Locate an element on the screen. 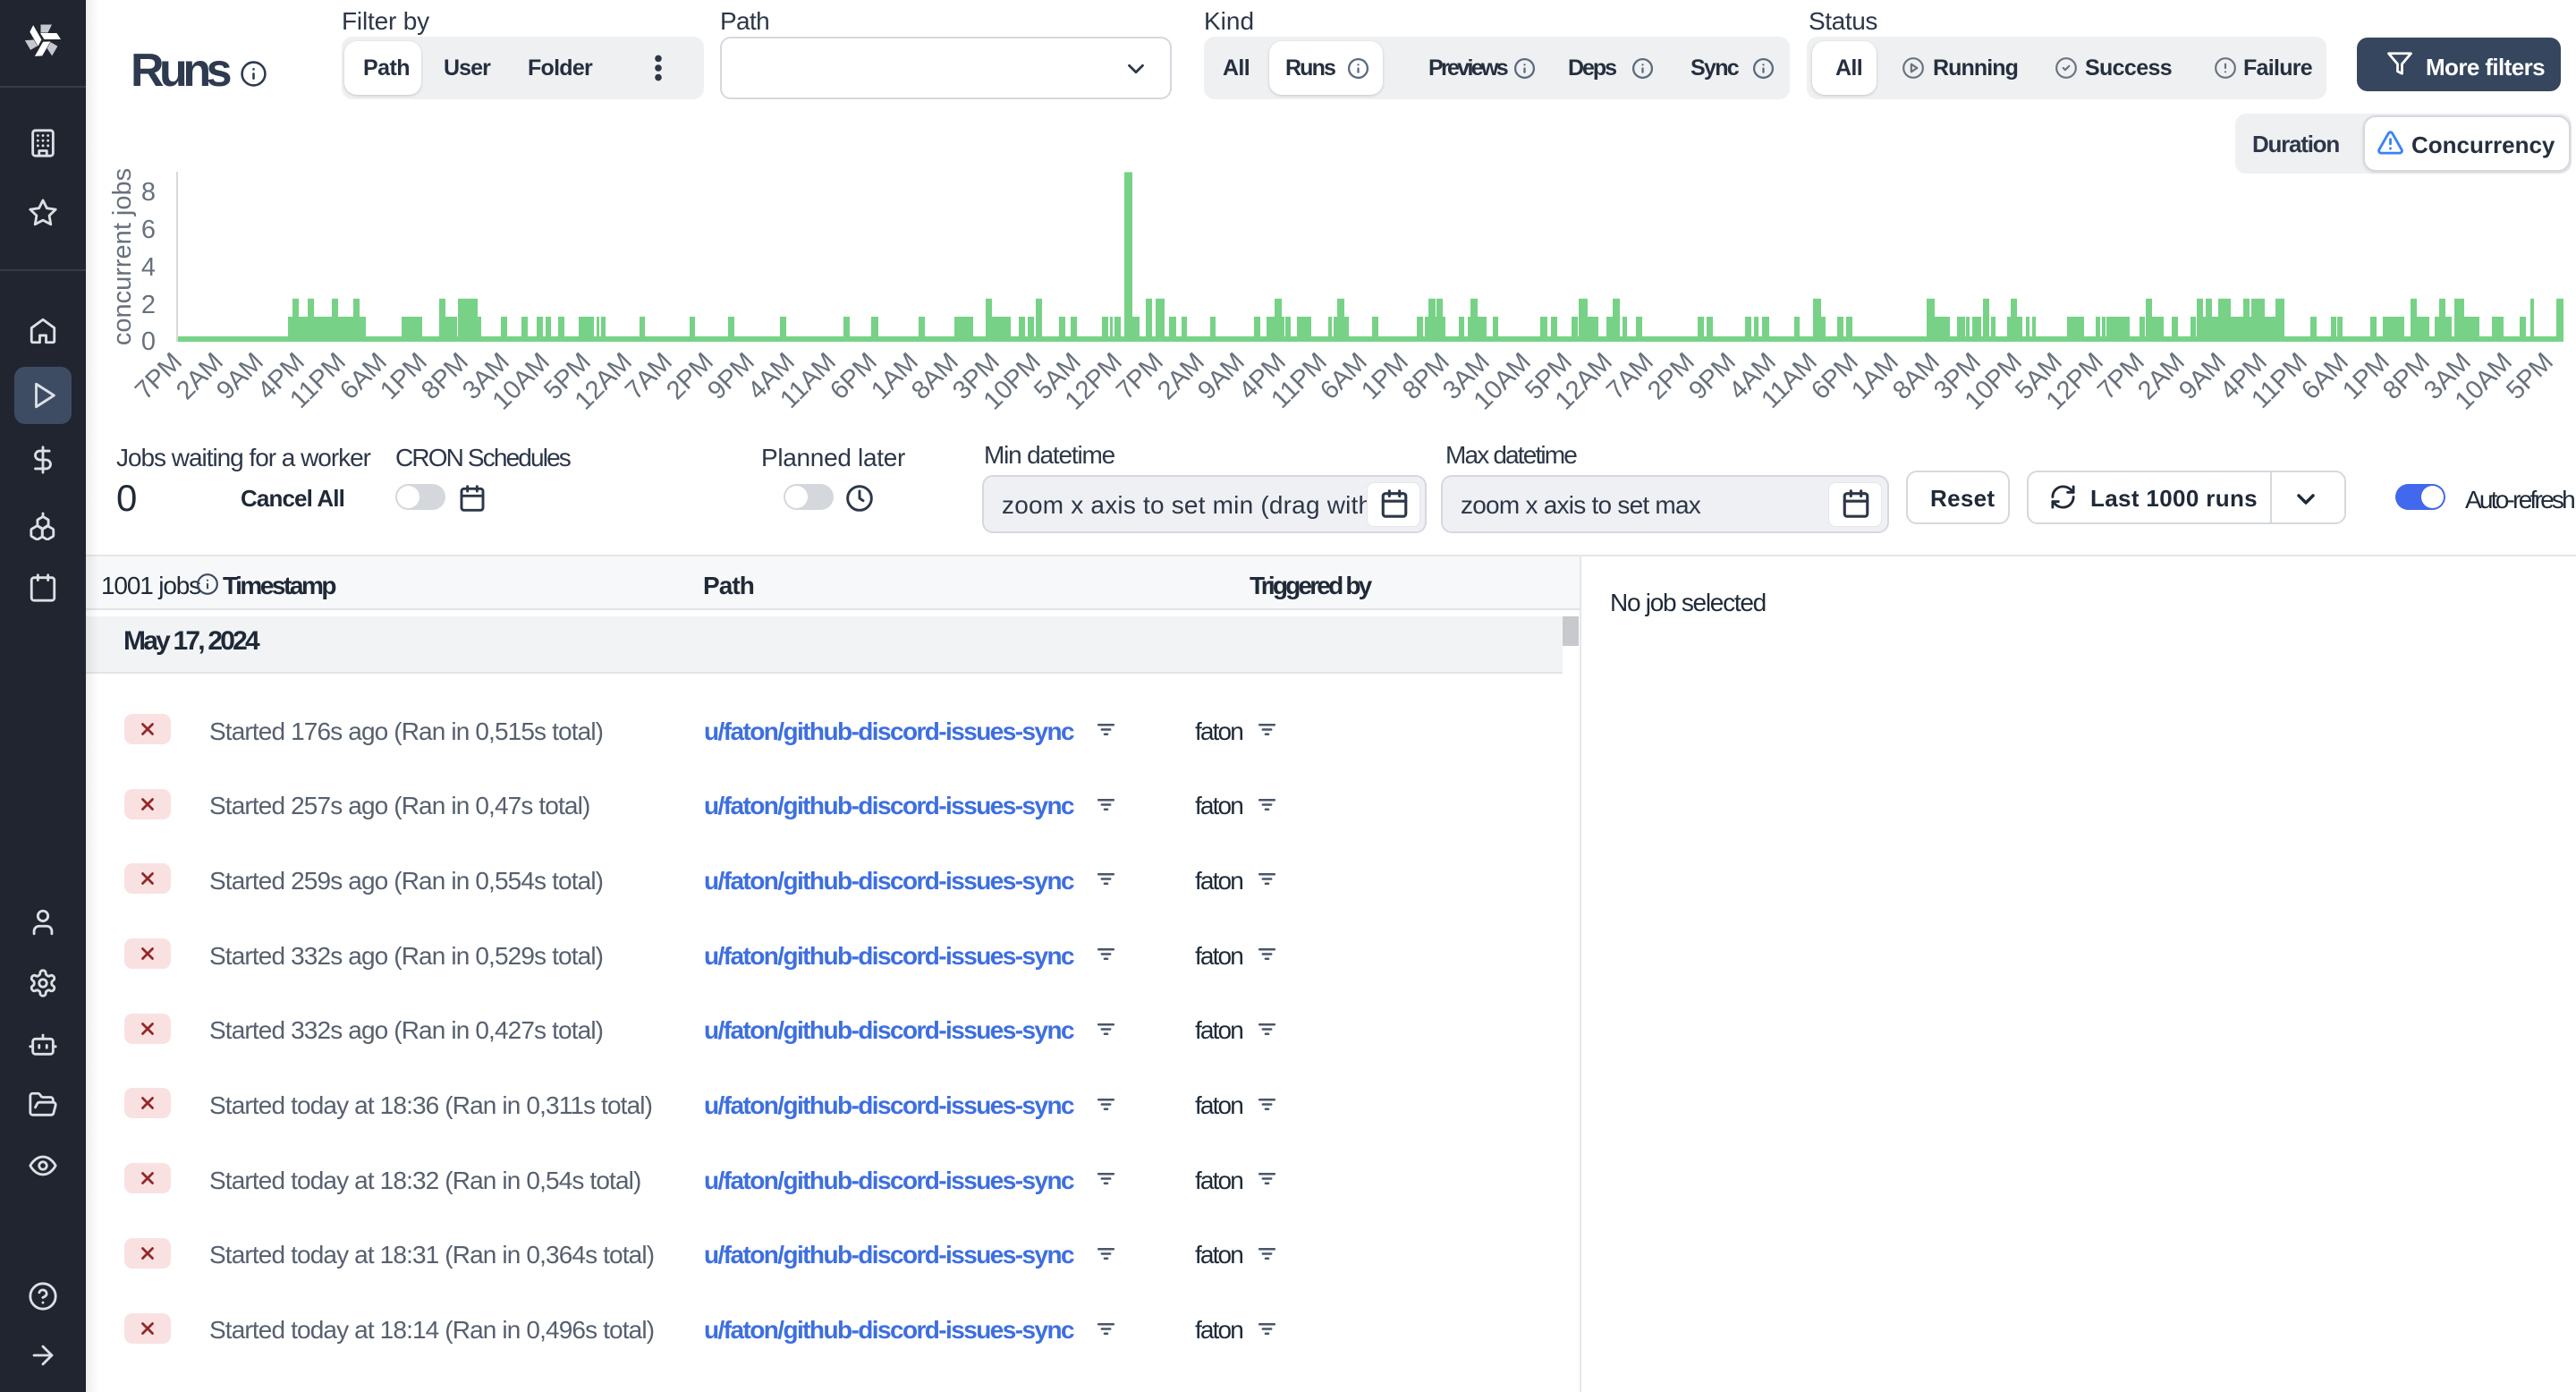 This screenshot has height=1392, width=2576. svg-text: 0 is located at coordinates (148, 341).